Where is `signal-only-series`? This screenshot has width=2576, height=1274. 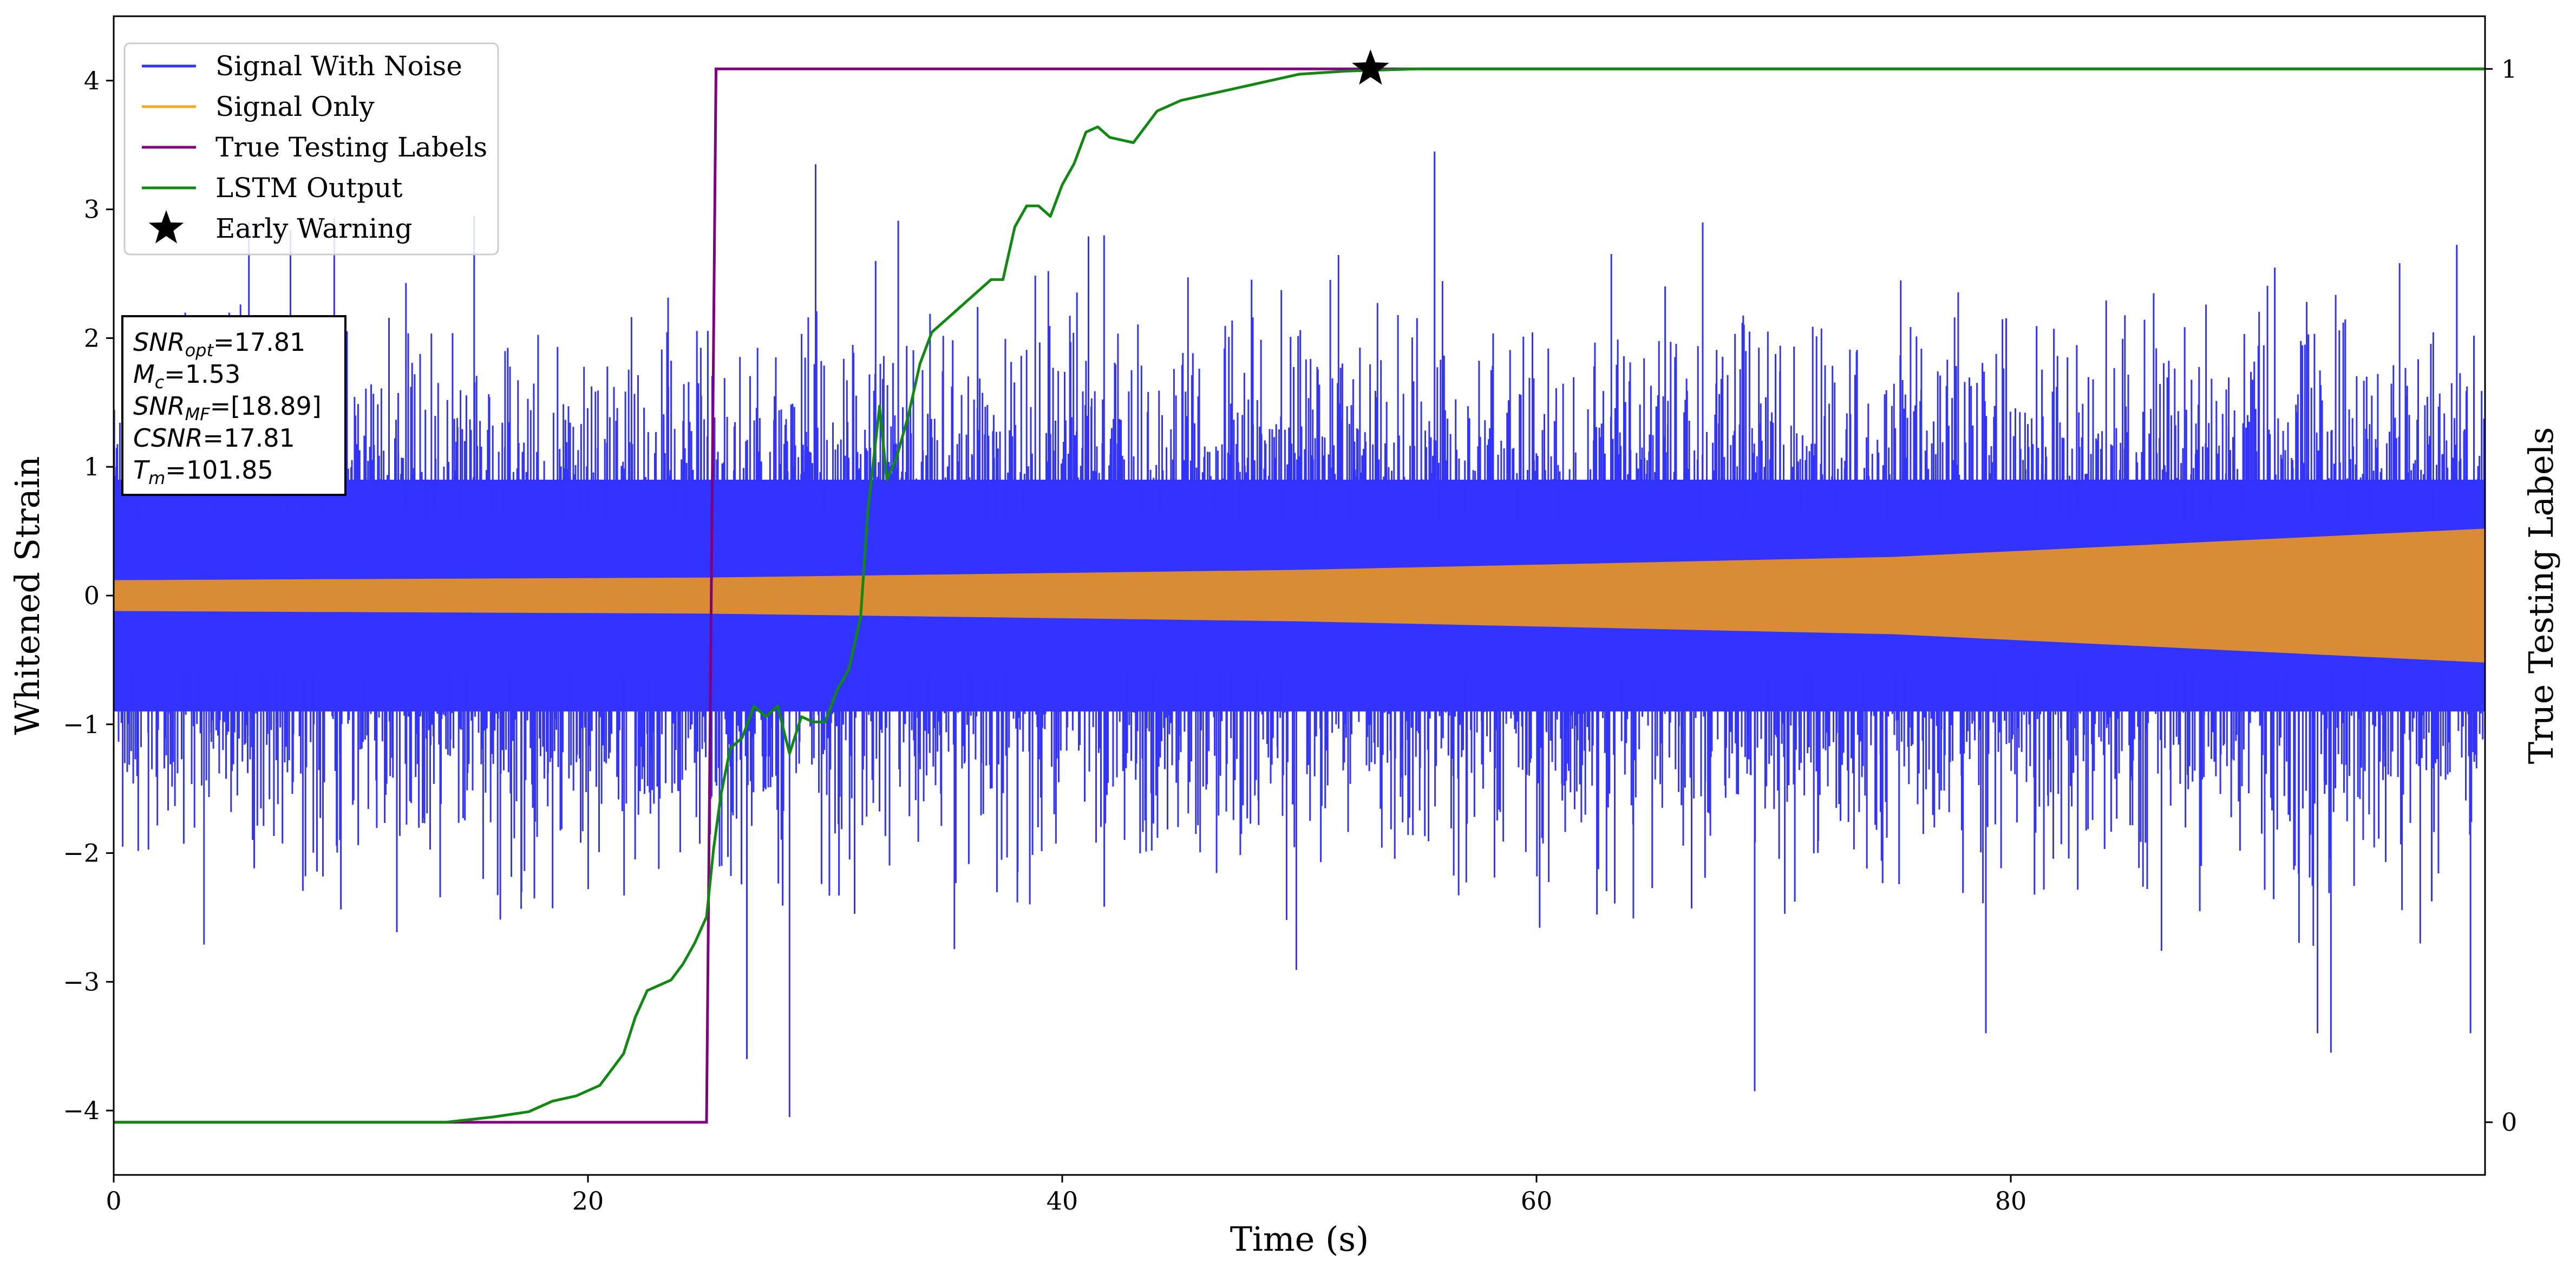
signal-only-series is located at coordinates (1300, 595).